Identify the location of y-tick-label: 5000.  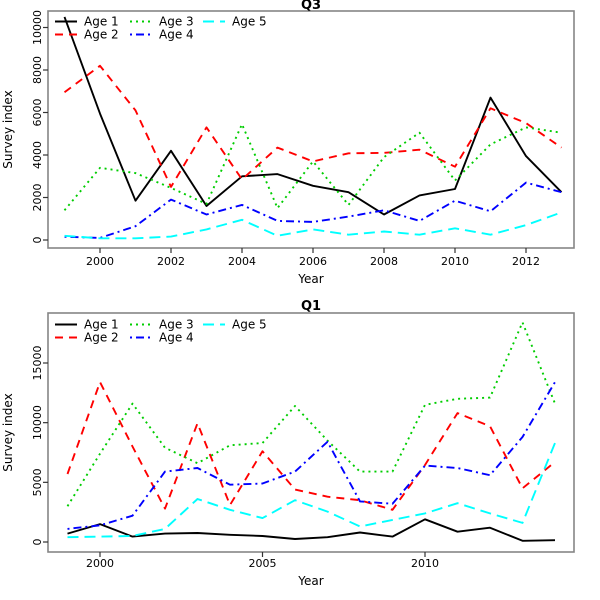
(37, 482).